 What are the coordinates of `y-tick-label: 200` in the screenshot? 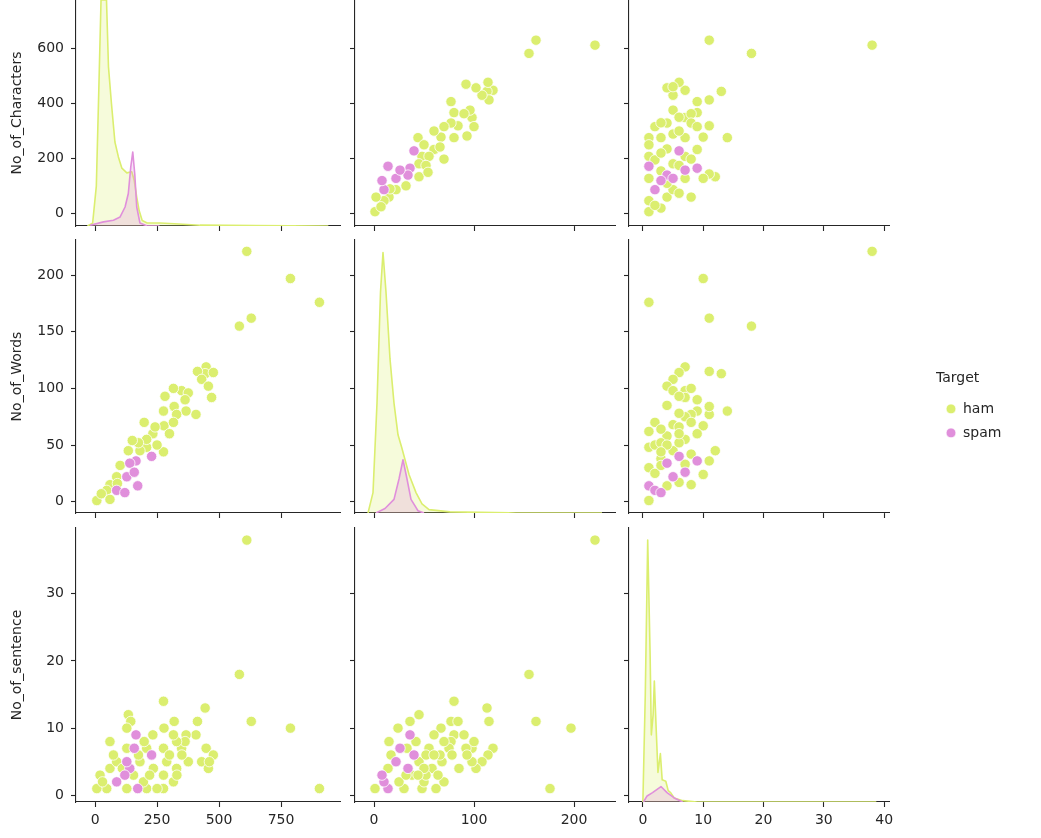 It's located at (50, 157).